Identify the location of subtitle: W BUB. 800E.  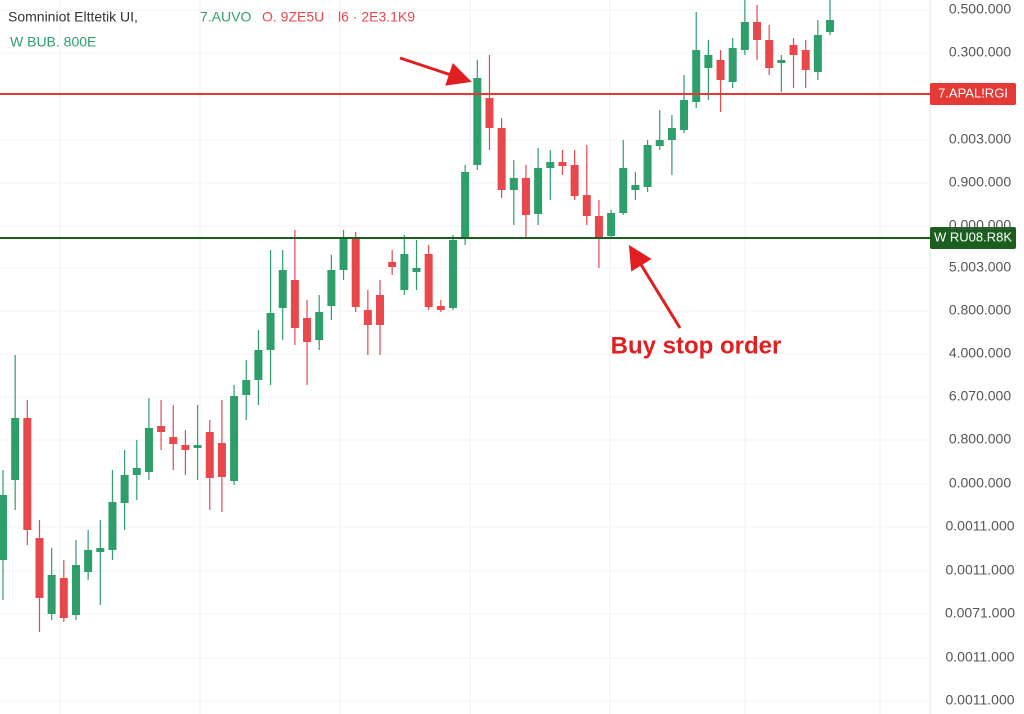
(53, 42).